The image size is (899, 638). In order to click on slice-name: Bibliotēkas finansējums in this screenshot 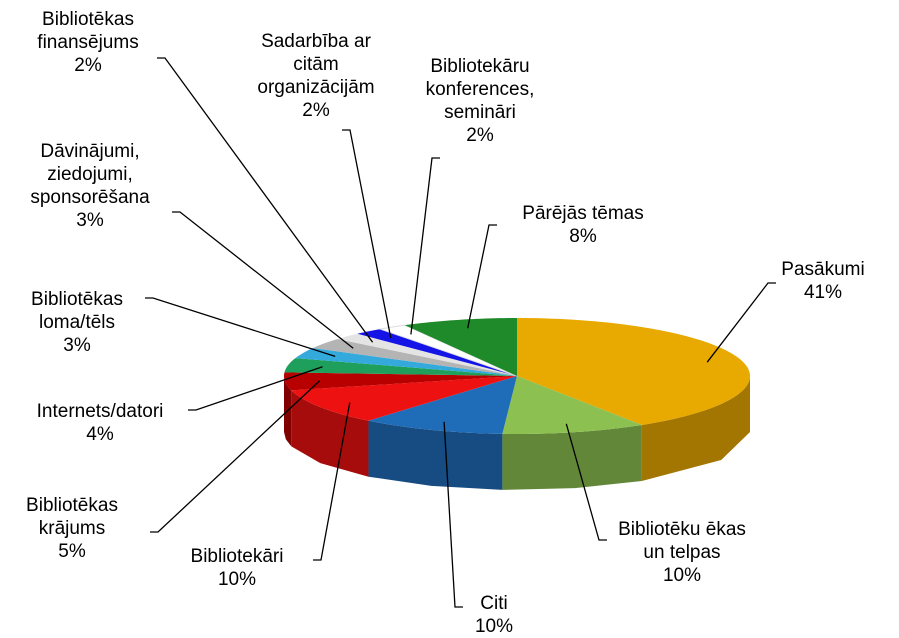, I will do `click(88, 31)`.